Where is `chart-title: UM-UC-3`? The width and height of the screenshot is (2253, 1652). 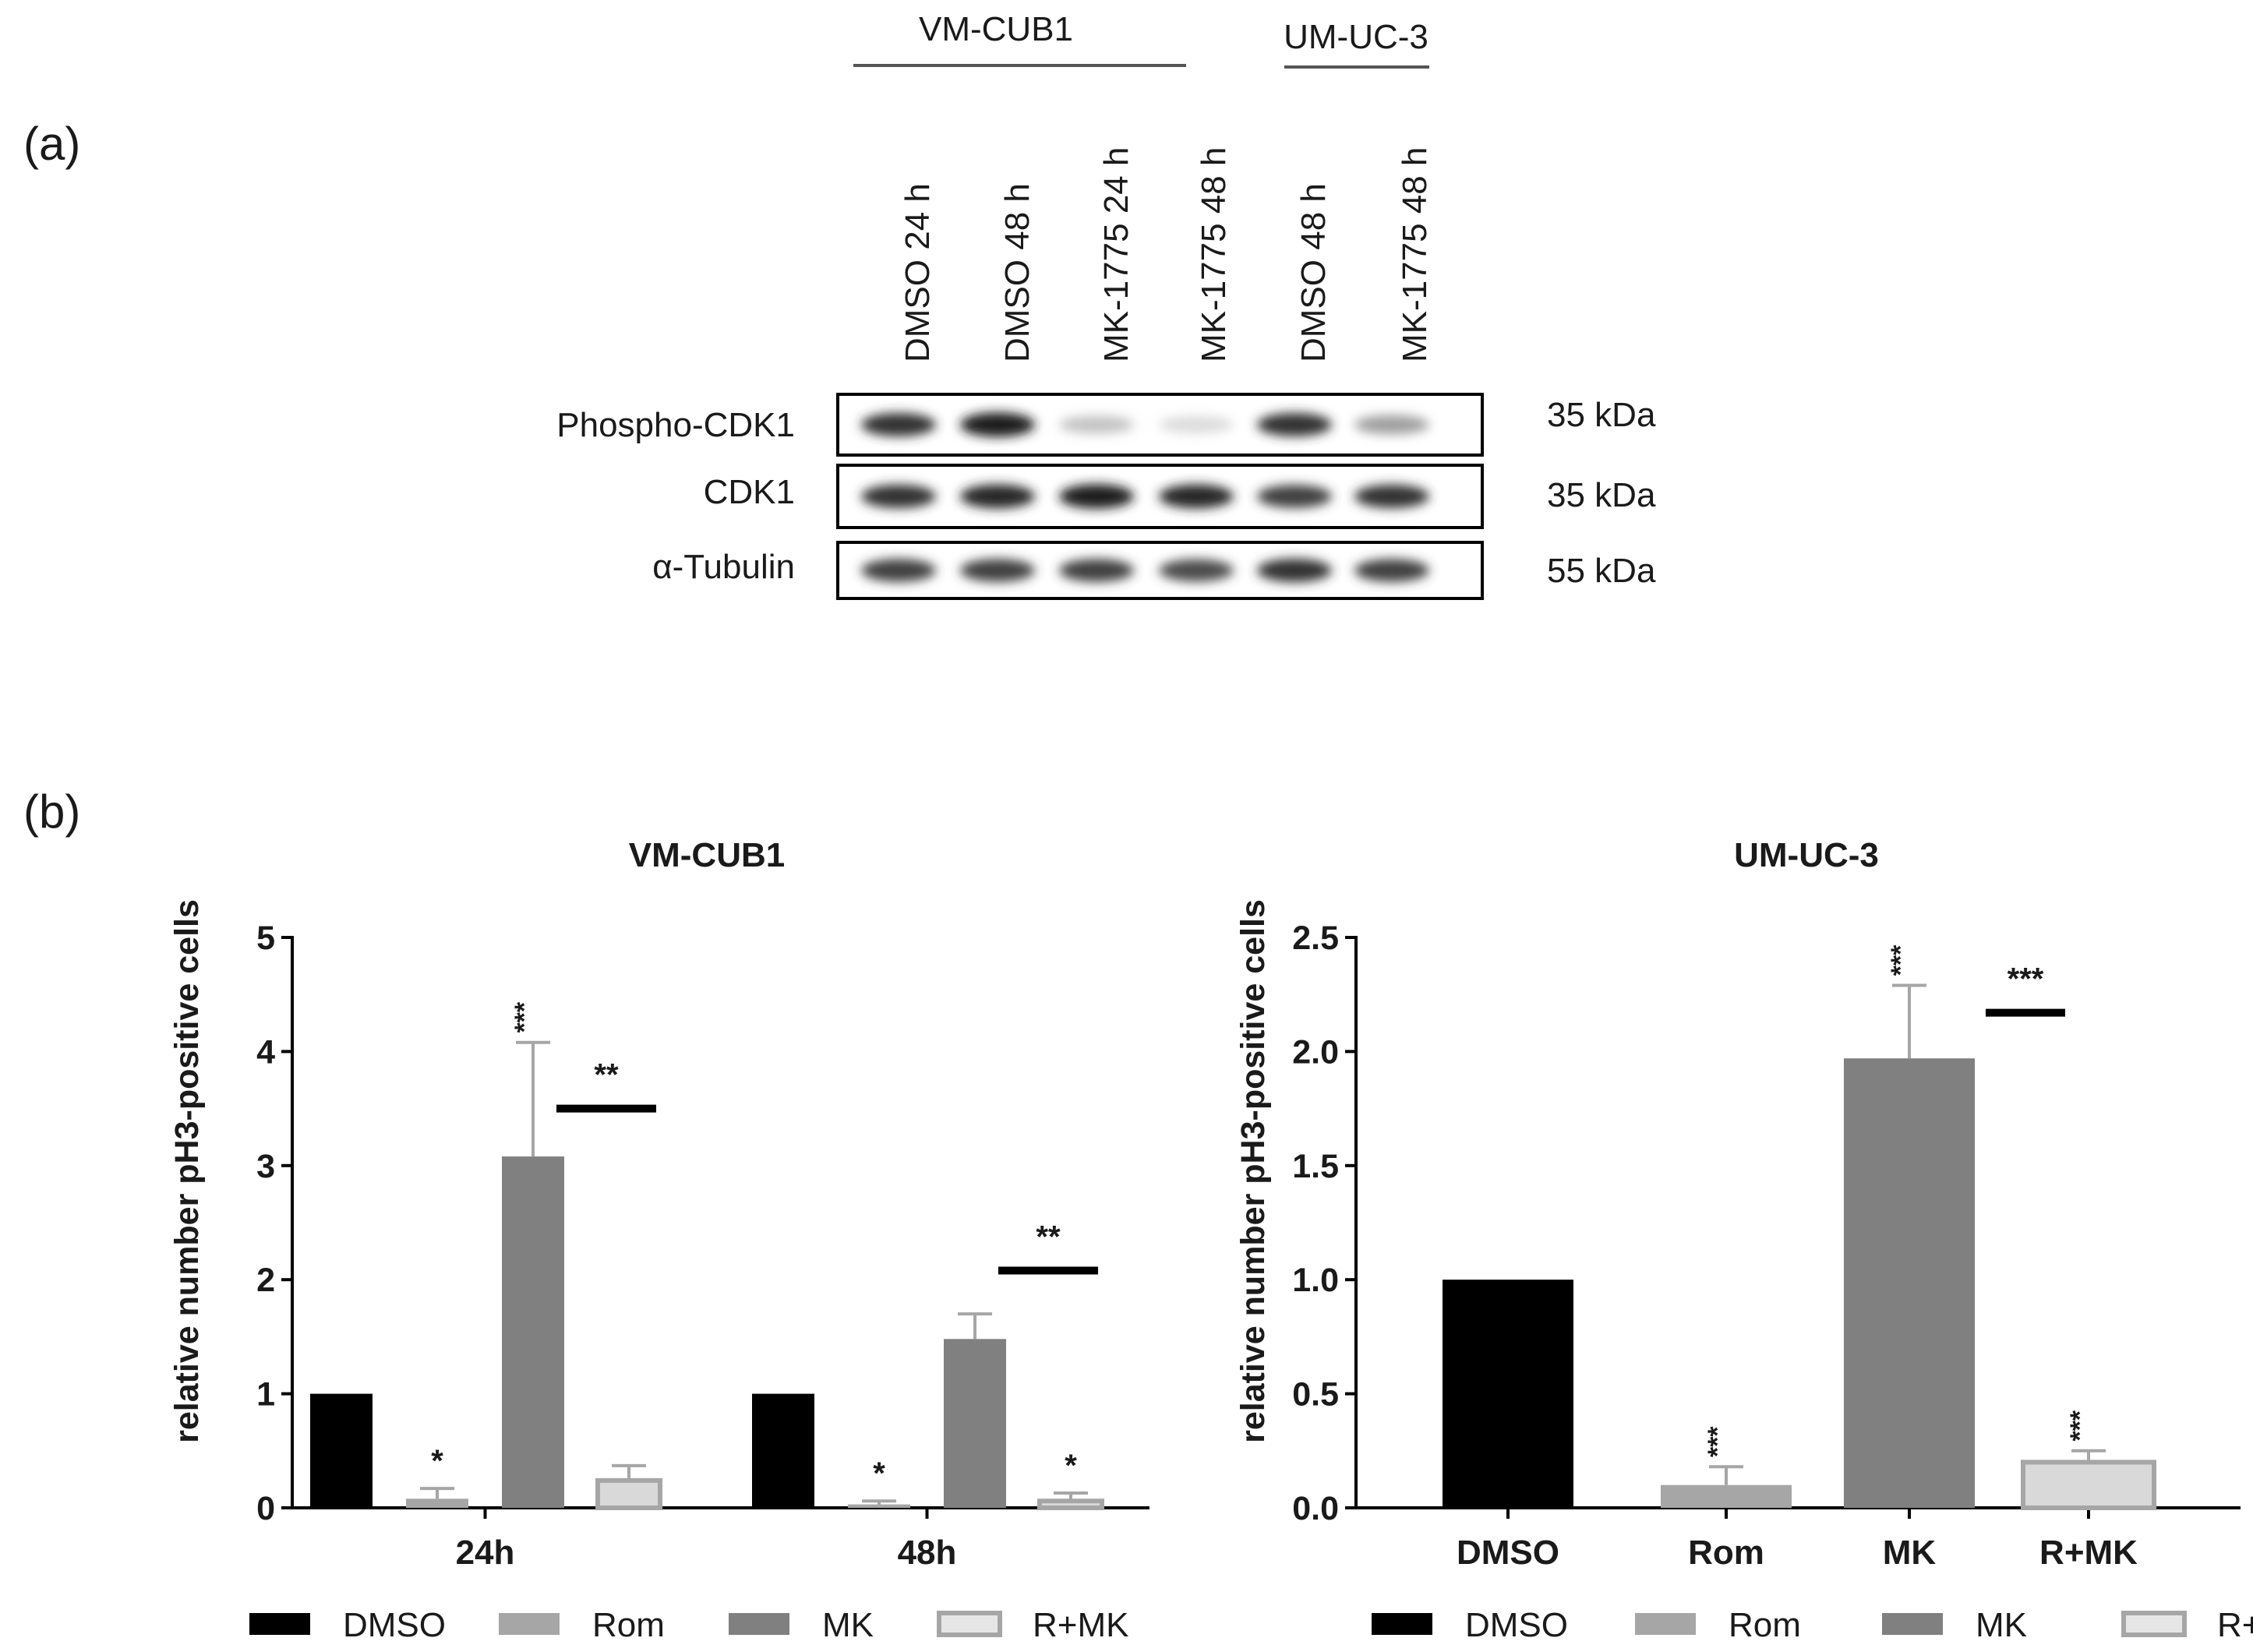 chart-title: UM-UC-3 is located at coordinates (1806, 855).